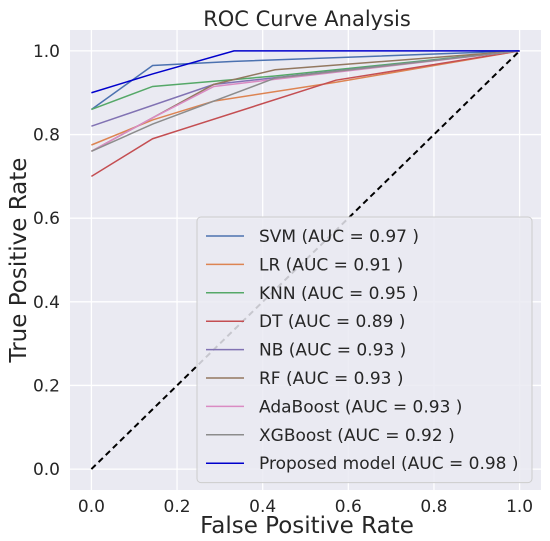  I want to click on y-tick-labels: 0.0 0.2 0.4 0.6 0.8 1.0, so click(46, 261).